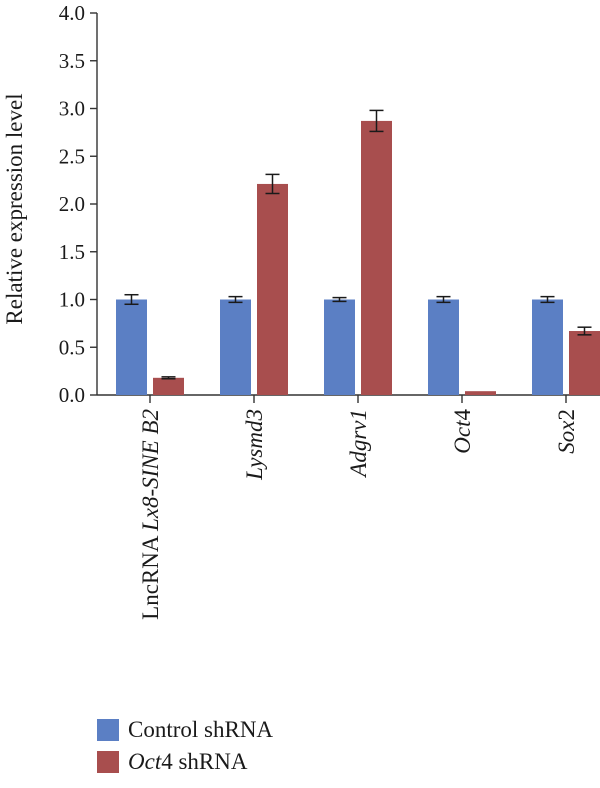 This screenshot has width=600, height=788. I want to click on x-tick-label-italic: Lysmd3, so click(254, 445).